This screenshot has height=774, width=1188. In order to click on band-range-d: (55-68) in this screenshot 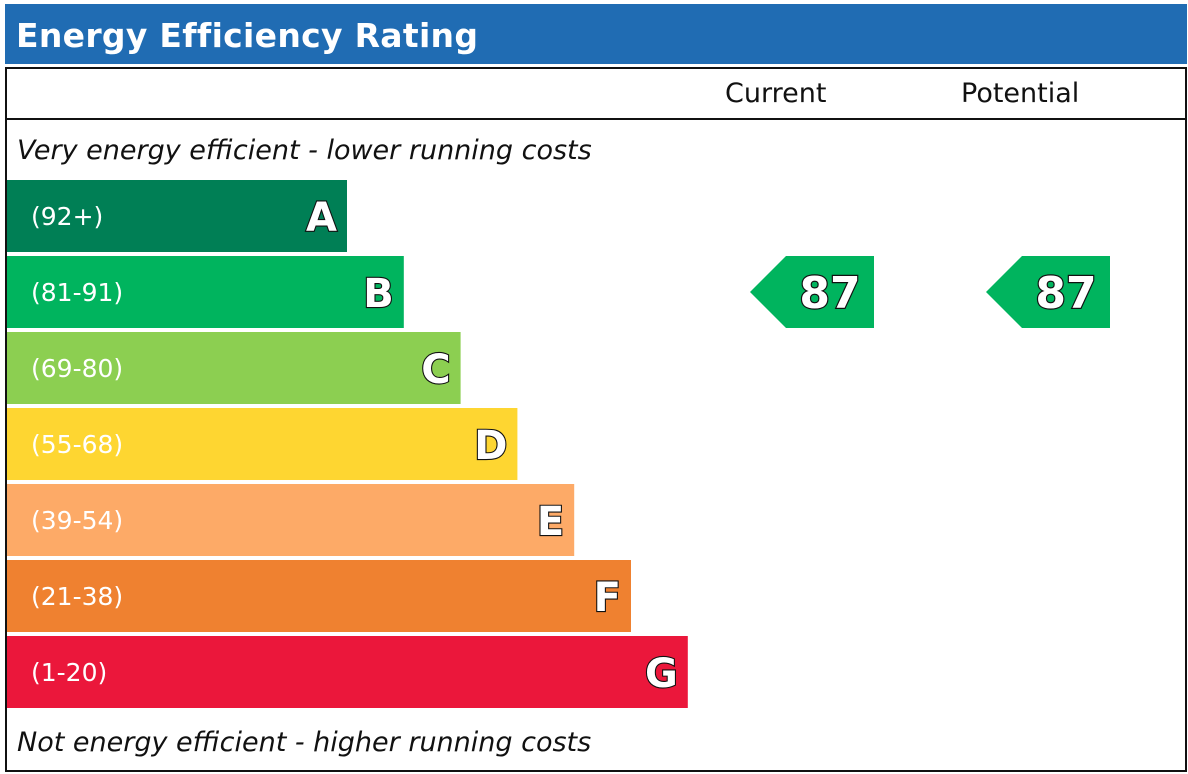, I will do `click(77, 444)`.